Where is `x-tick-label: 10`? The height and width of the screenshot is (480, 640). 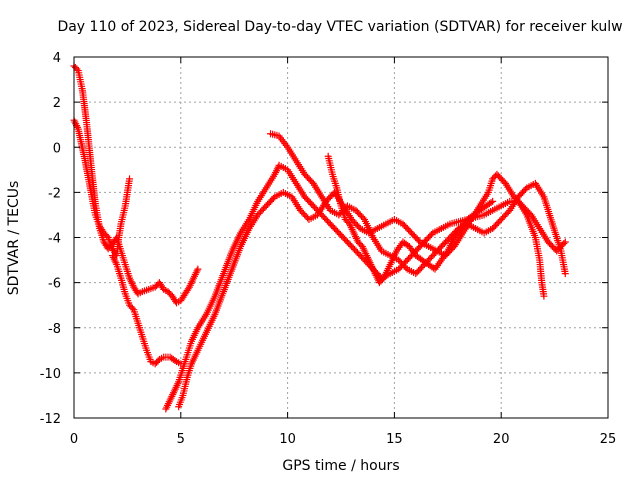 x-tick-label: 10 is located at coordinates (287, 439).